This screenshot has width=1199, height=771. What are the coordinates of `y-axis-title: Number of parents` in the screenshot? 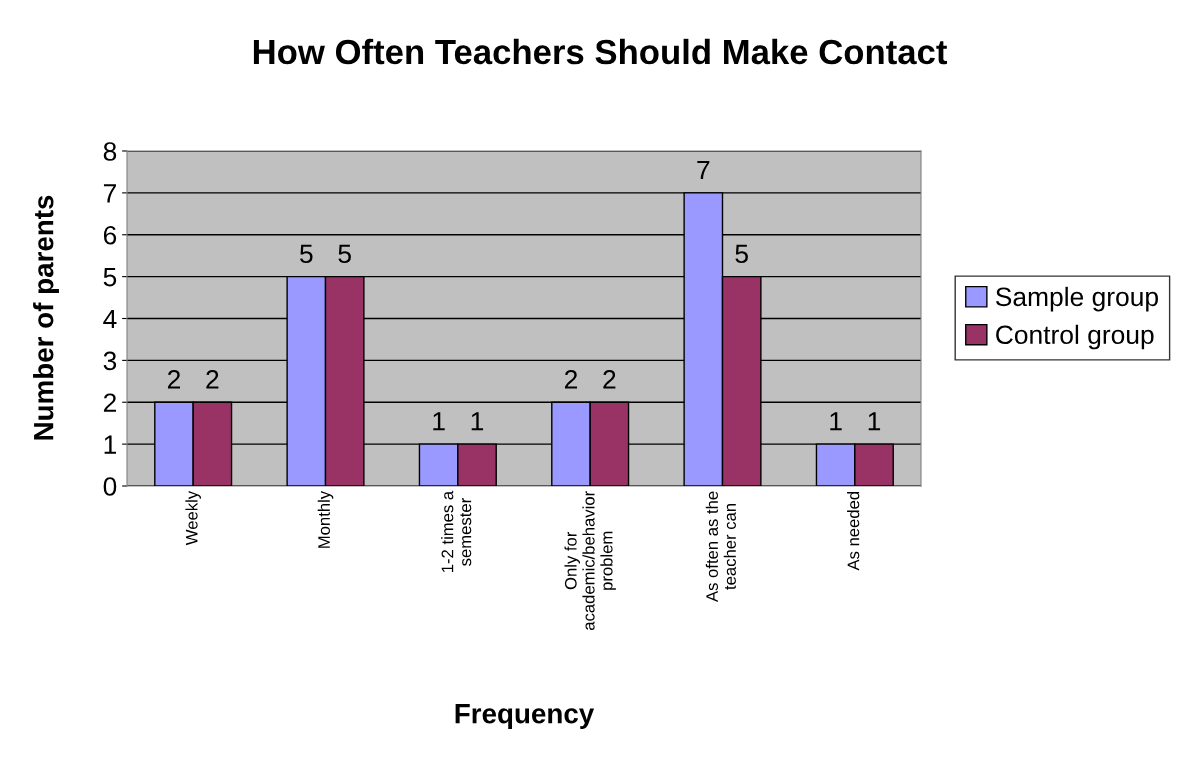 It's located at (46, 317).